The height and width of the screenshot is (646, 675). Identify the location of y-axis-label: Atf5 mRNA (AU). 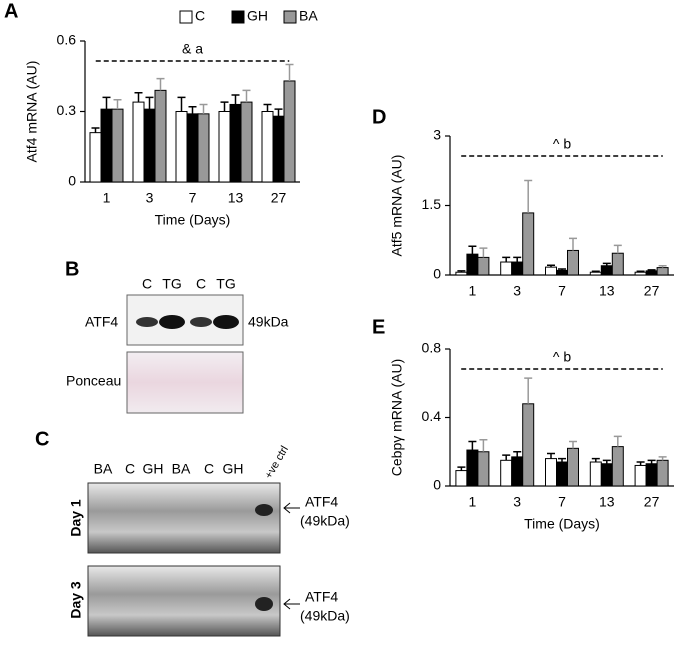
(397, 206).